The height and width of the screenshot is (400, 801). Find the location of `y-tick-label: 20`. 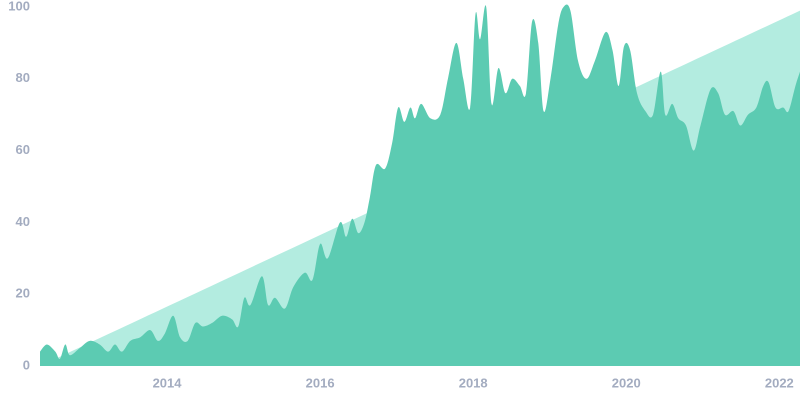

y-tick-label: 20 is located at coordinates (23, 293).